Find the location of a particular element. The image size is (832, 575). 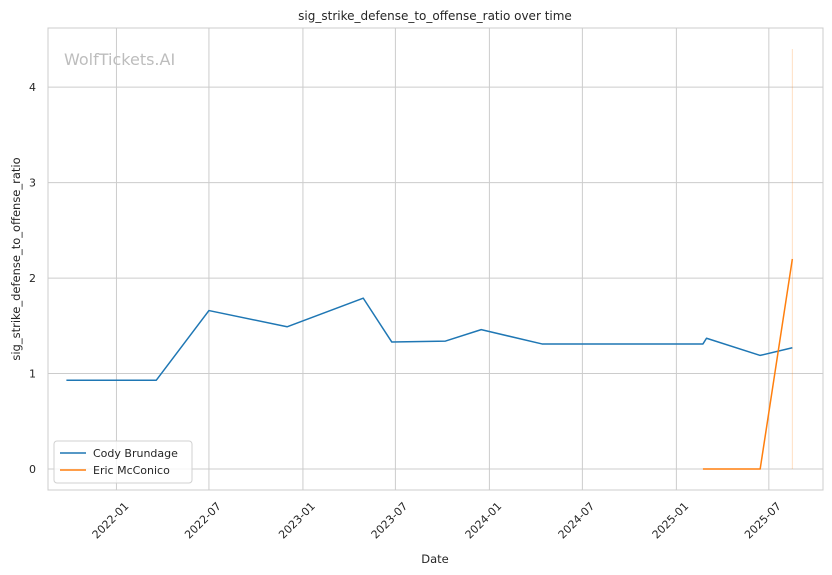

y-axis-ticks: 0 1 2 3 4 is located at coordinates (32, 278).